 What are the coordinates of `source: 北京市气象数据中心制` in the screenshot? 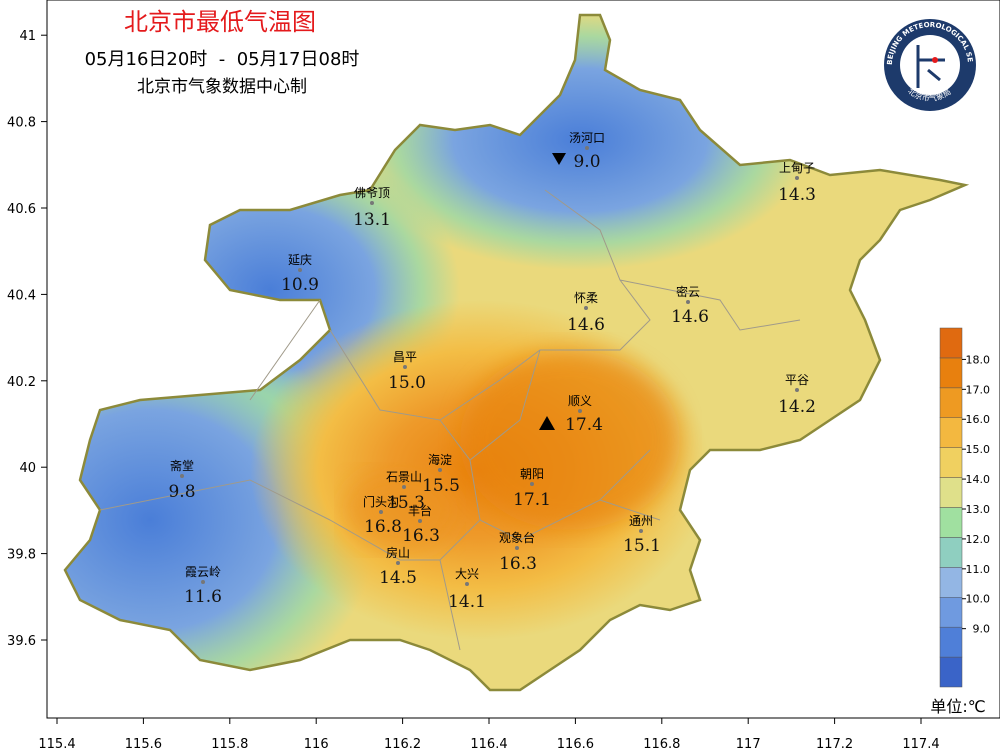 It's located at (222, 87).